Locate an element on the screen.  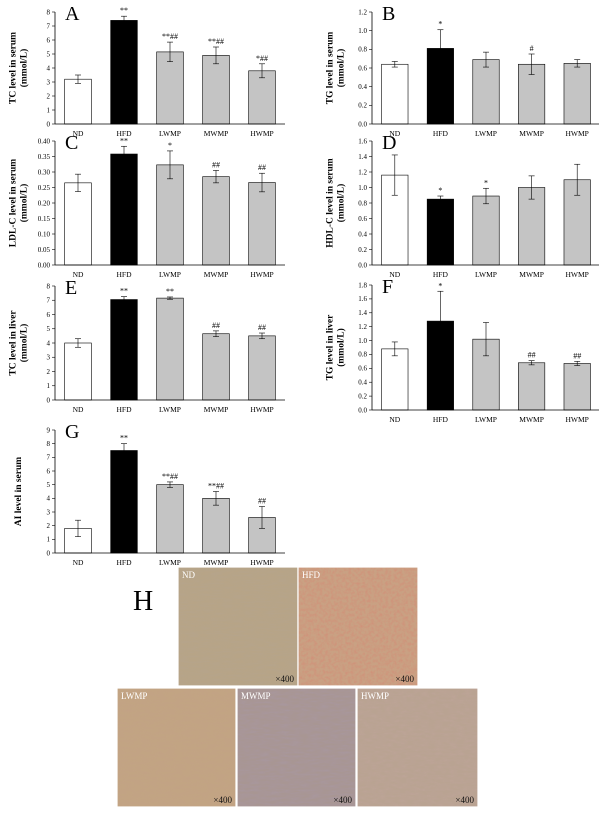
y-axis-label: TC level in liver is located at coordinates (14, 343).